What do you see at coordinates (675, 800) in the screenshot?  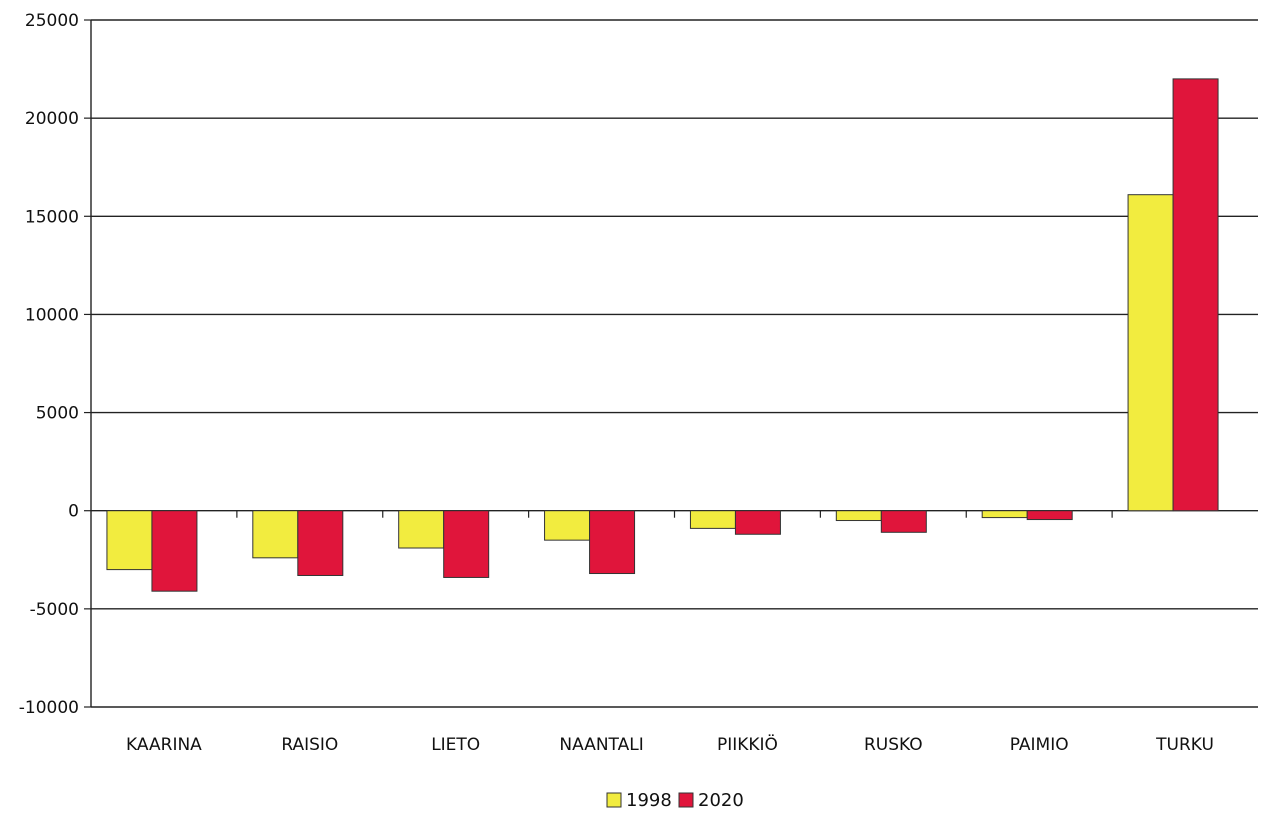 I see `legend: 1998 2020` at bounding box center [675, 800].